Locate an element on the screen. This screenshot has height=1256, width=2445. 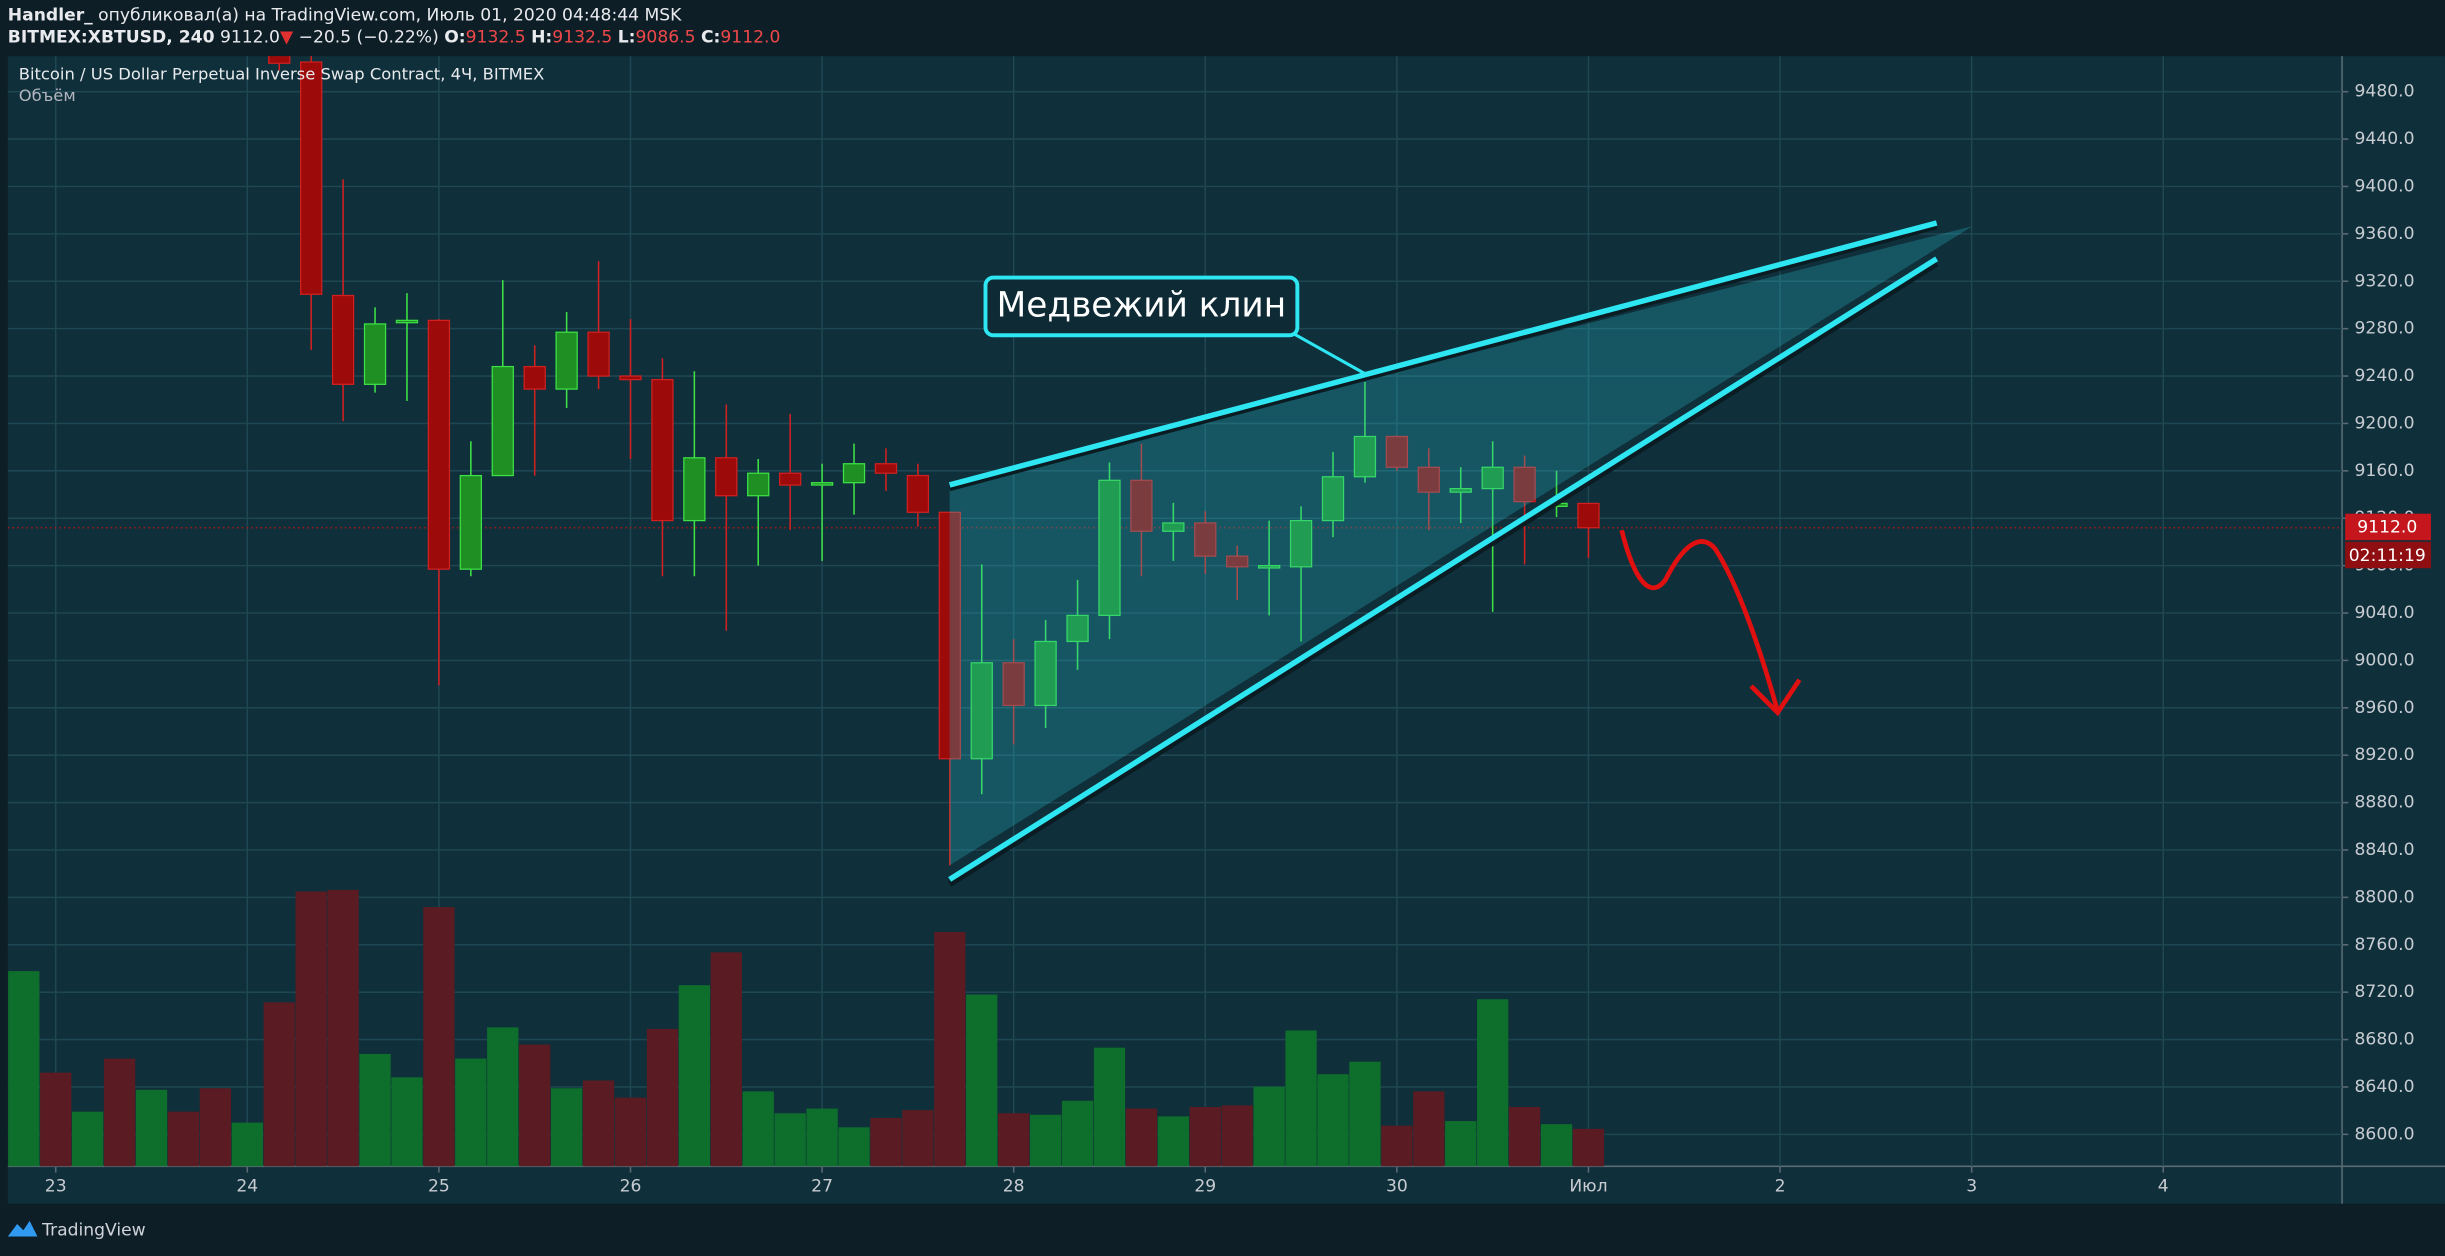
y-tick-label: 9280.0 is located at coordinates (2385, 329).